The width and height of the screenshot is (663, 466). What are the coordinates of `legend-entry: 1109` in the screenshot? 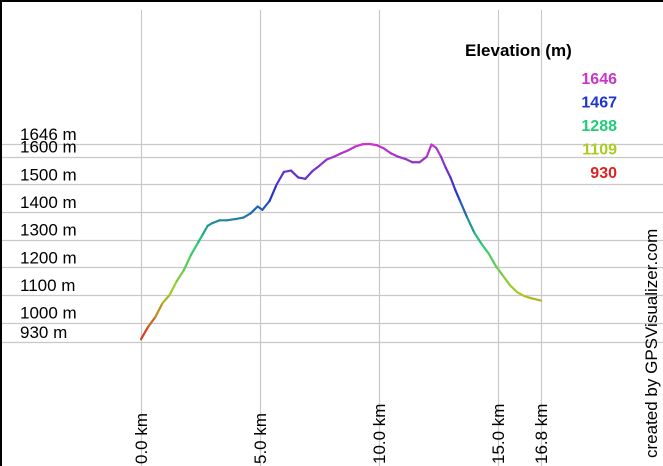 It's located at (599, 150).